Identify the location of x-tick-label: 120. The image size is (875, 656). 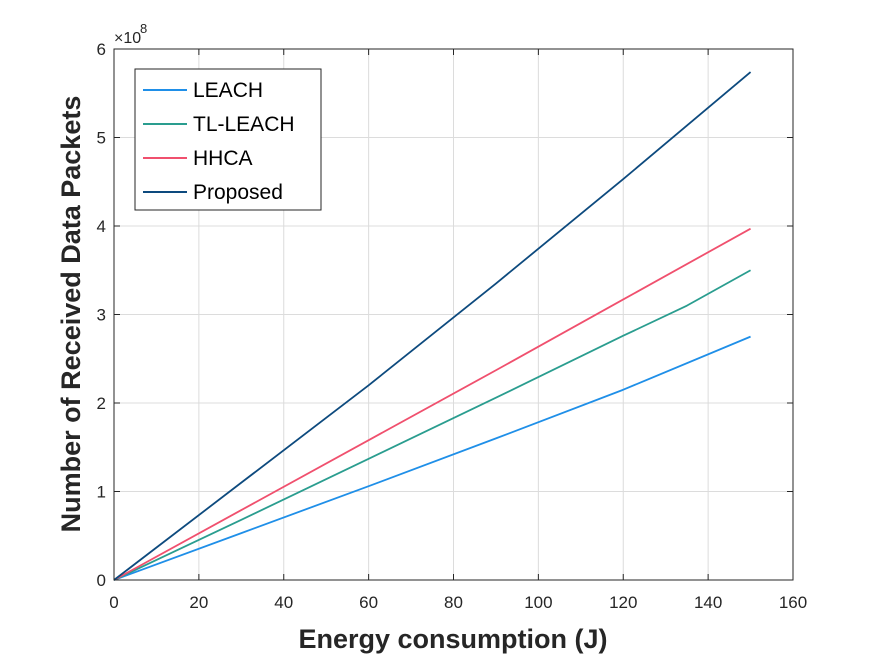
(623, 602).